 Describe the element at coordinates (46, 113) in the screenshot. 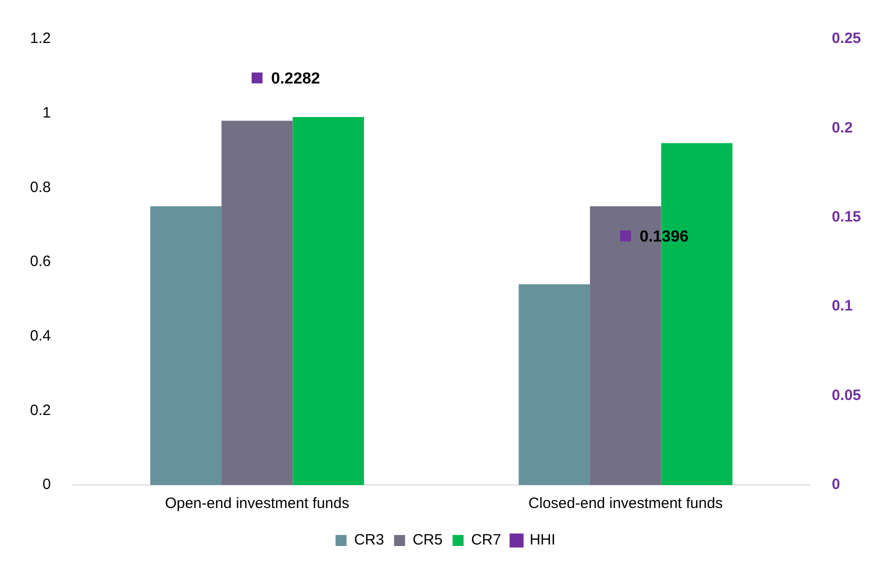

I see `y-tick-label: 1` at that location.